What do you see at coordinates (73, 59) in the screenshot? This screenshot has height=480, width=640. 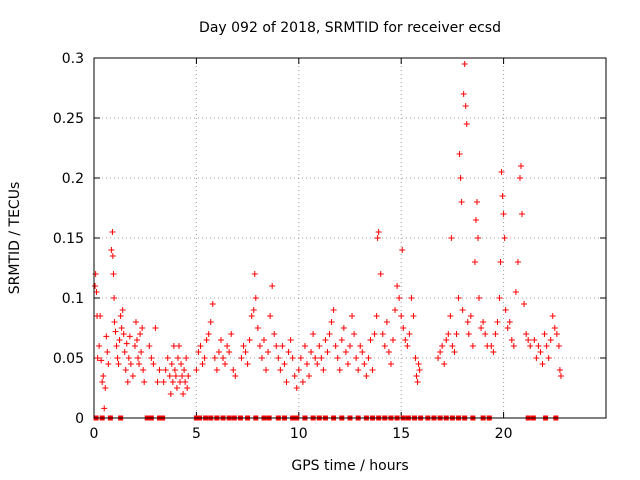 I see `y-tick-label: 0.3` at bounding box center [73, 59].